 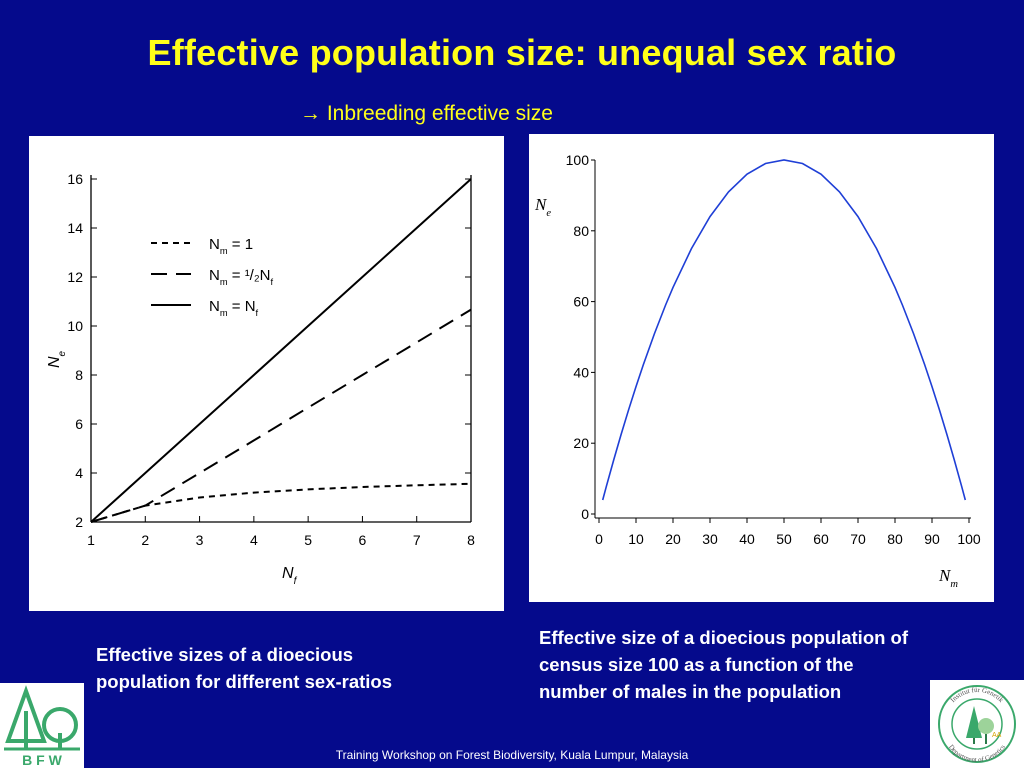 I want to click on svg-text: AA, so click(x=997, y=735).